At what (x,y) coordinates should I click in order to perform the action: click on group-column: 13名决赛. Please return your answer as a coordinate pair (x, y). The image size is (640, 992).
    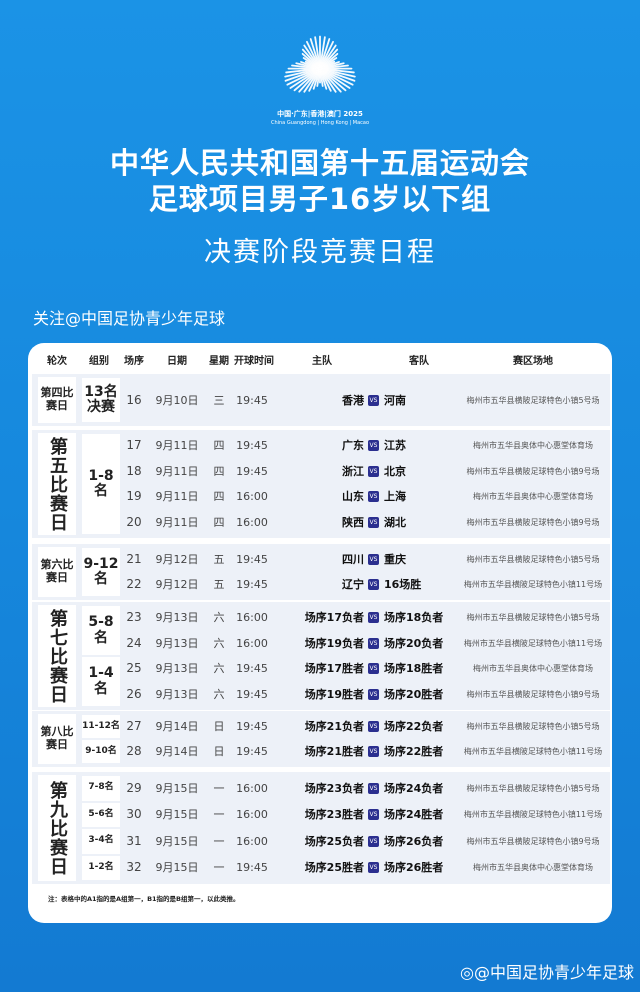
    Looking at the image, I should click on (101, 400).